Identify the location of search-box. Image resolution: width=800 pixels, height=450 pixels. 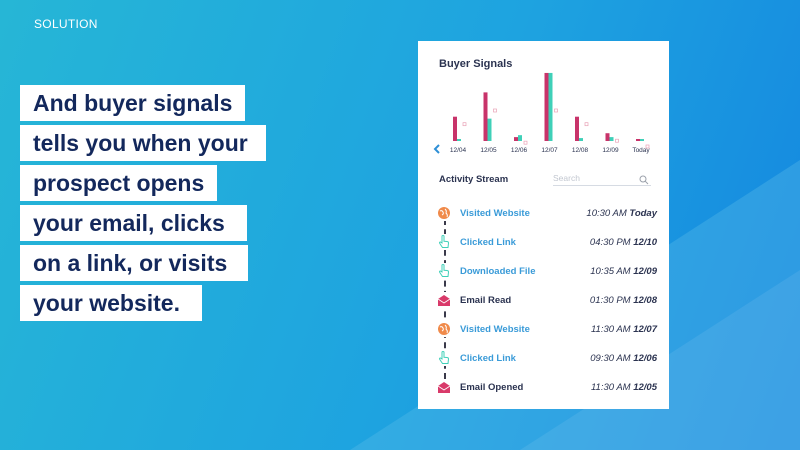
(602, 178).